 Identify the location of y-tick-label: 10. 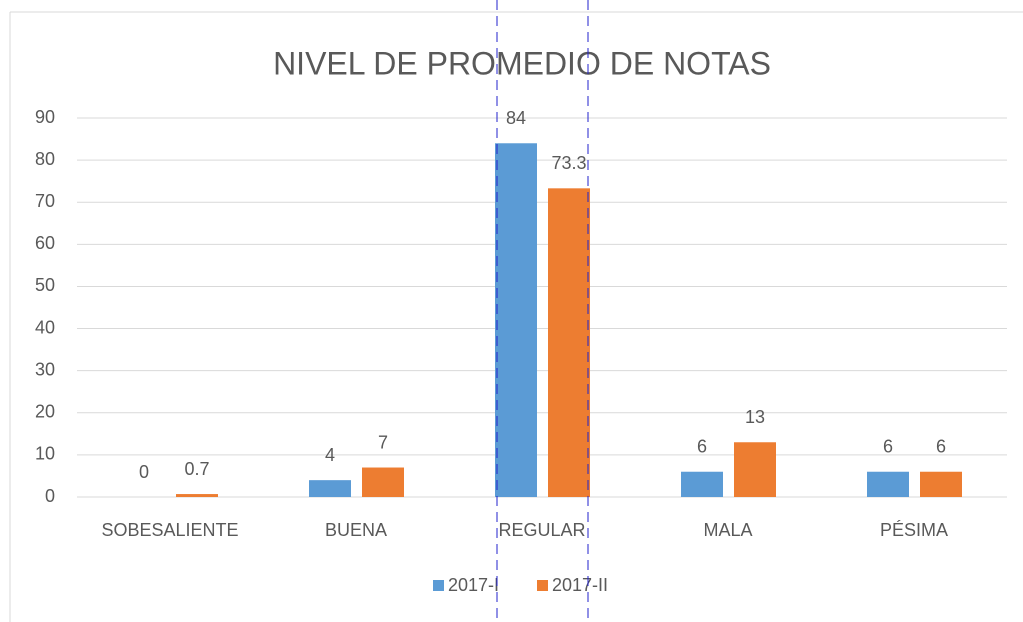
(45, 454).